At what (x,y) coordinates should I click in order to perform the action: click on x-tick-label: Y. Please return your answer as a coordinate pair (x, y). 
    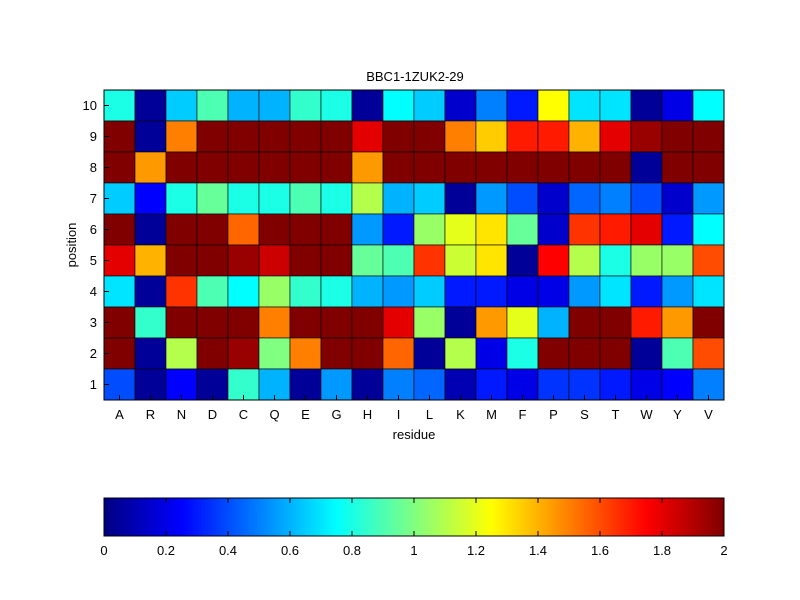
    Looking at the image, I should click on (677, 414).